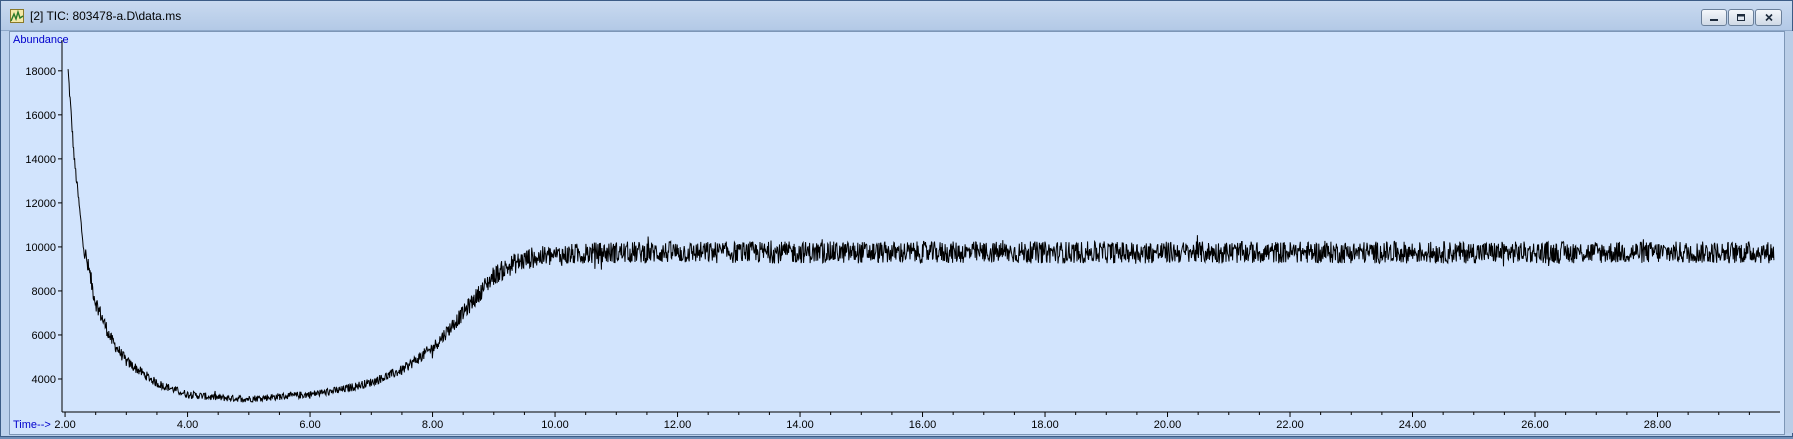  I want to click on y-tick-label: 16000, so click(40, 116).